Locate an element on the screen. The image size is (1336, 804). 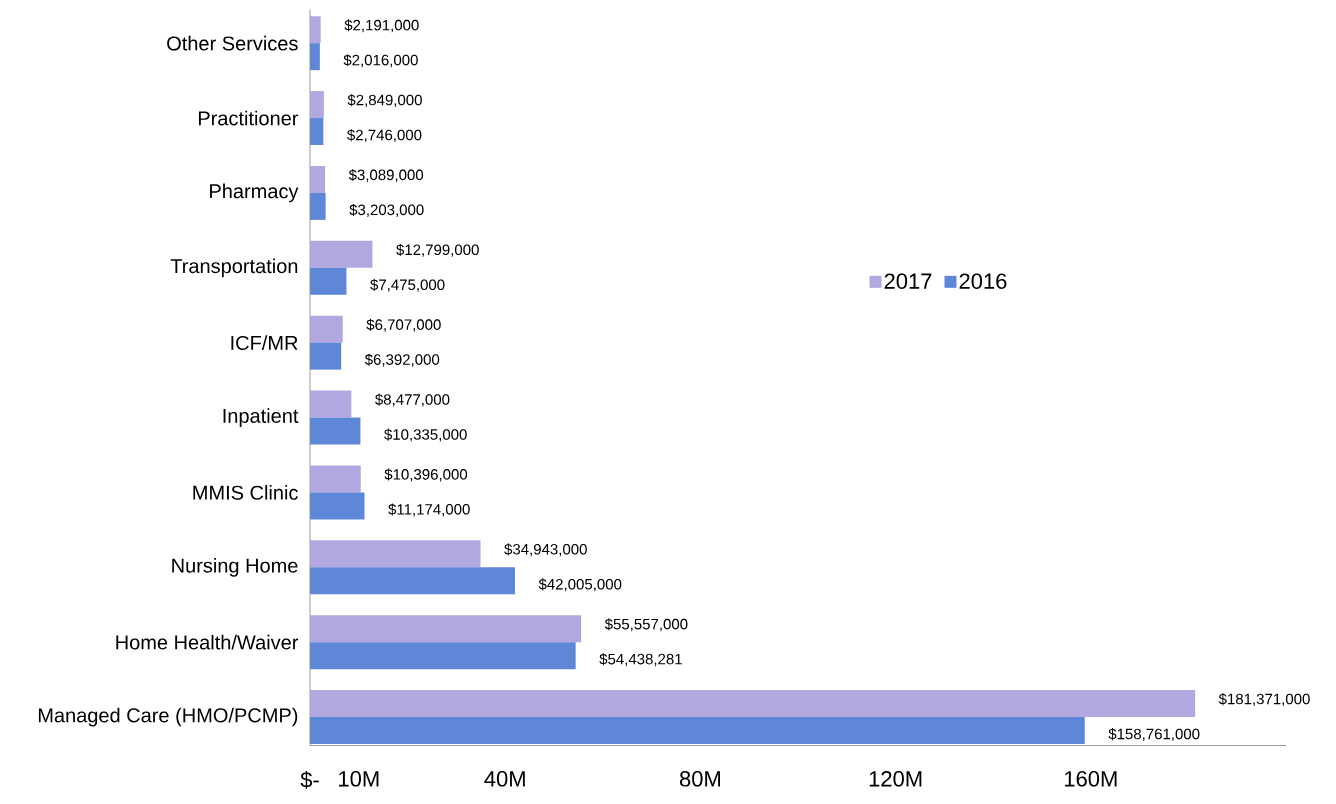
data-label: $2,016,000 is located at coordinates (380, 61).